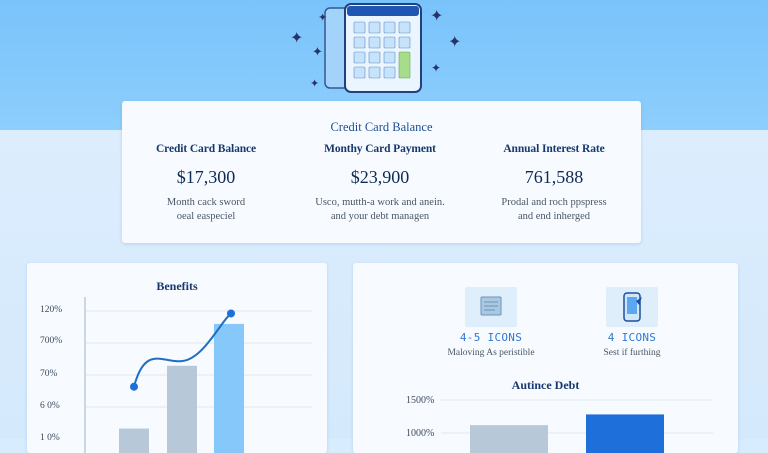  I want to click on y-tick-label: 1 0%, so click(50, 438).